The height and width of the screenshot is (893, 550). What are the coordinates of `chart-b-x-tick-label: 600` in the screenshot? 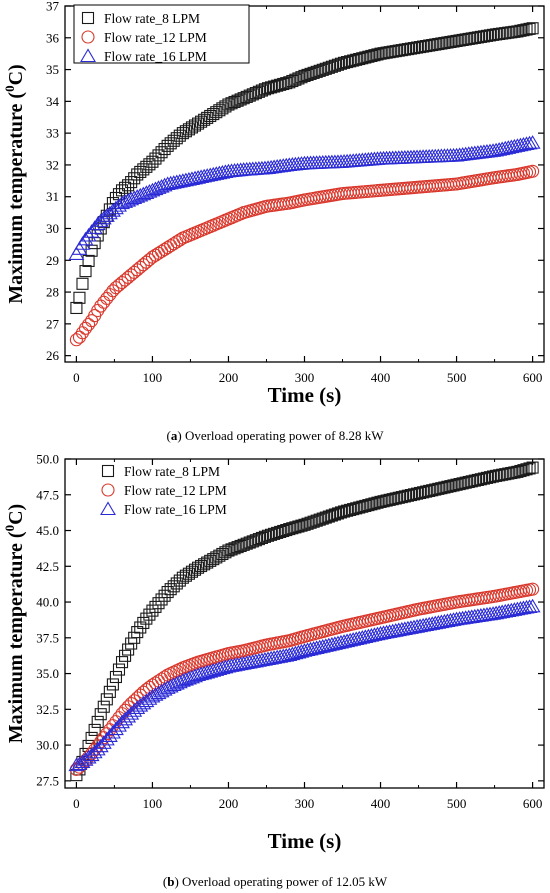 It's located at (533, 803).